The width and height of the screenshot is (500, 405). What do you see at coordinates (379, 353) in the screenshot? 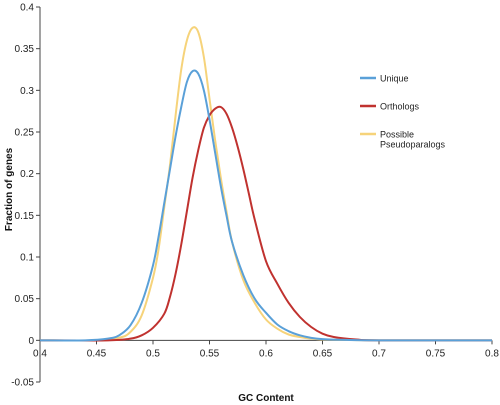
I see `x-tick-label: 0.7` at bounding box center [379, 353].